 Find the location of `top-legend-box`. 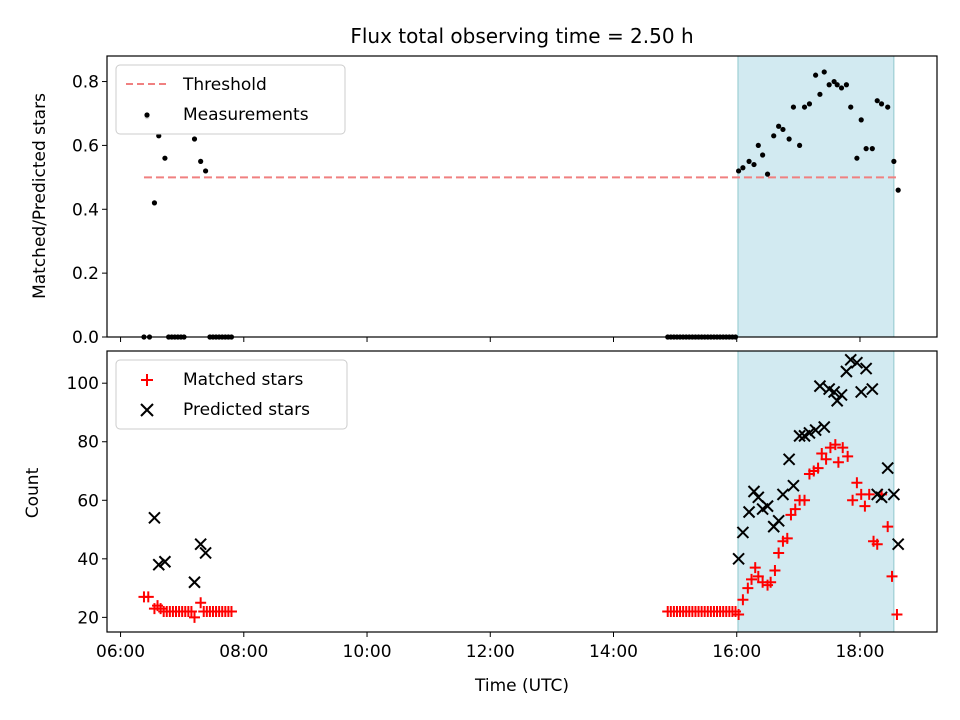

top-legend-box is located at coordinates (230, 99).